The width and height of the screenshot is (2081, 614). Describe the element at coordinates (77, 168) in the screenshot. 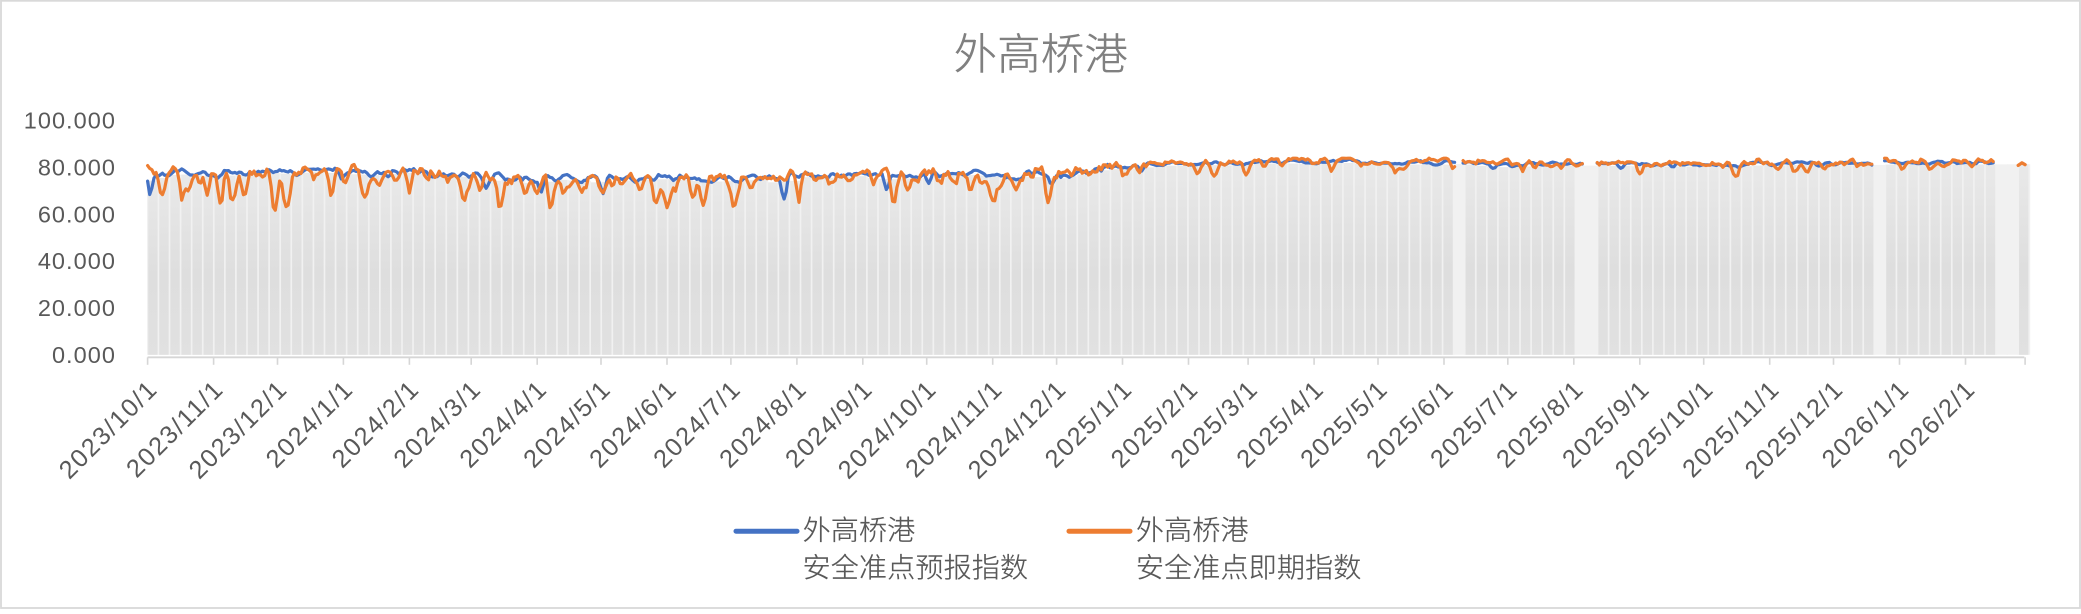

I see `svg-text: 80.000` at that location.